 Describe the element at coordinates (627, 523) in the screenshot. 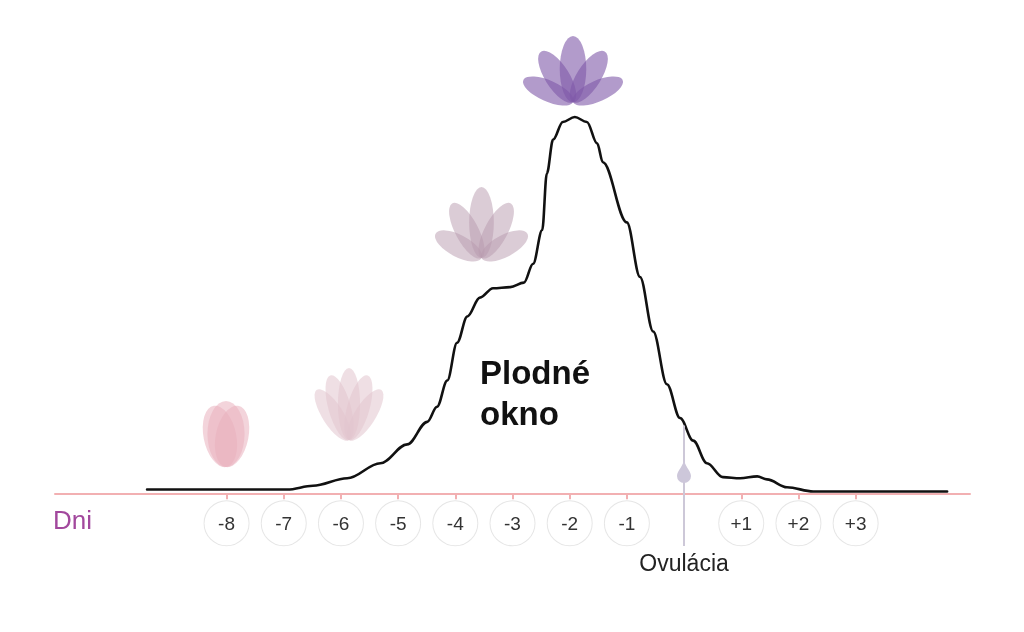

I see `x-tick-label: -1` at that location.